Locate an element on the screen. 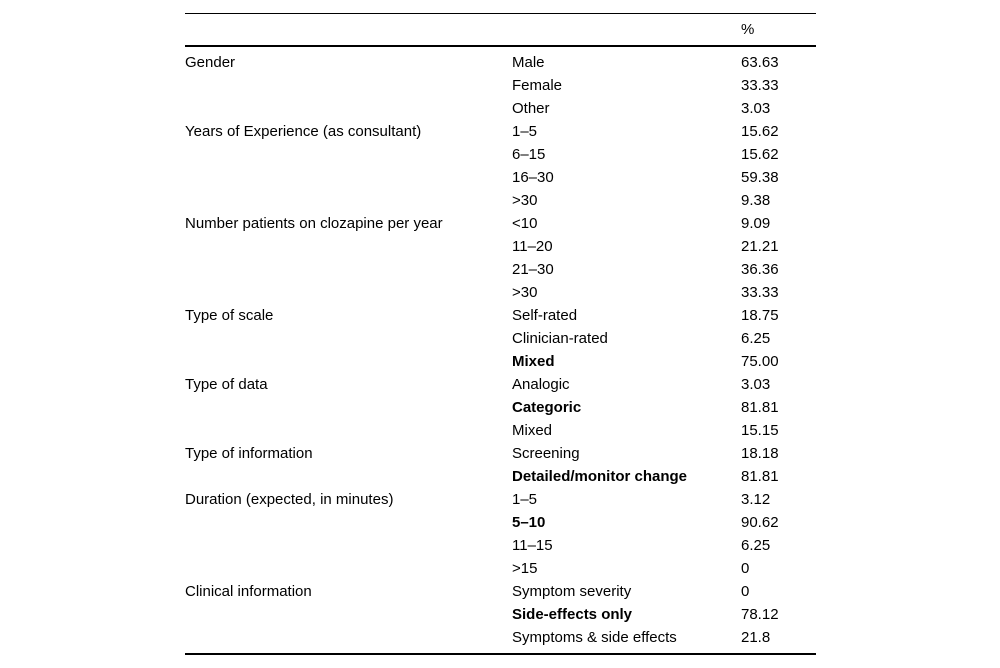 Image resolution: width=1000 pixels, height=668 pixels. table-row: Symptoms & side effects 21.8 is located at coordinates (500, 640).